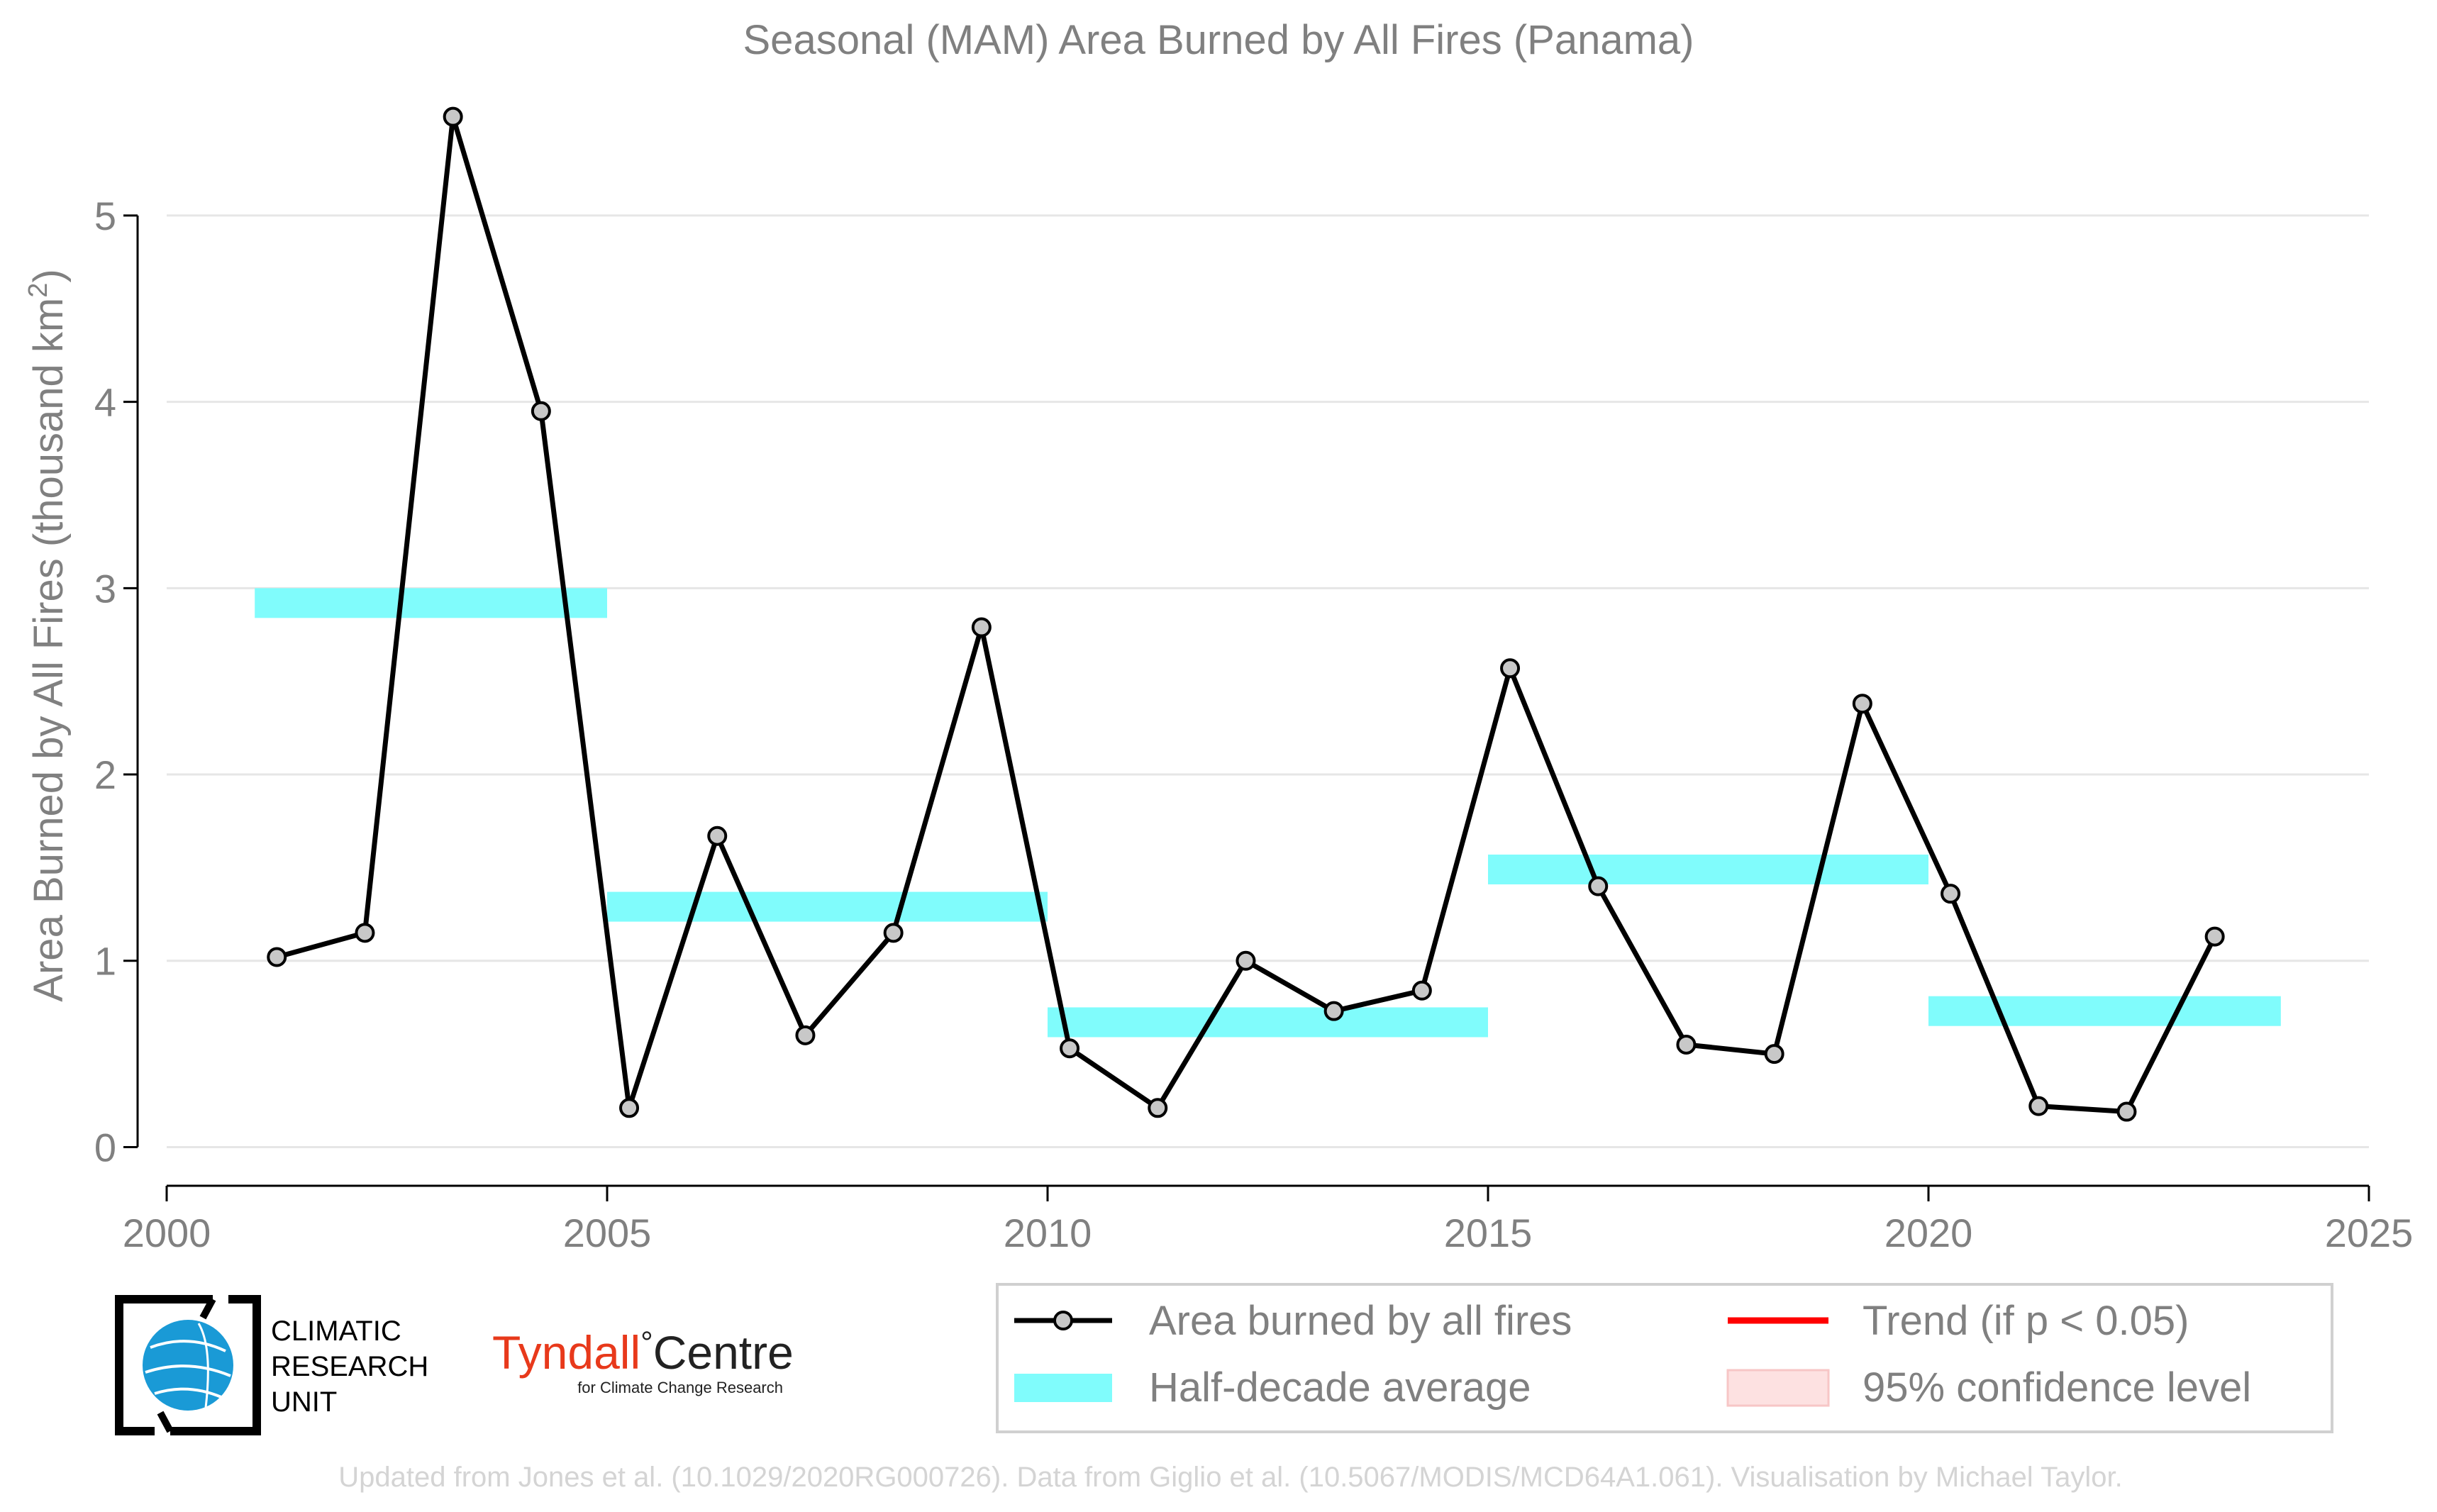  What do you see at coordinates (2026, 1321) in the screenshot?
I see `legend-label-trend: Trend (if p < 0.05)` at bounding box center [2026, 1321].